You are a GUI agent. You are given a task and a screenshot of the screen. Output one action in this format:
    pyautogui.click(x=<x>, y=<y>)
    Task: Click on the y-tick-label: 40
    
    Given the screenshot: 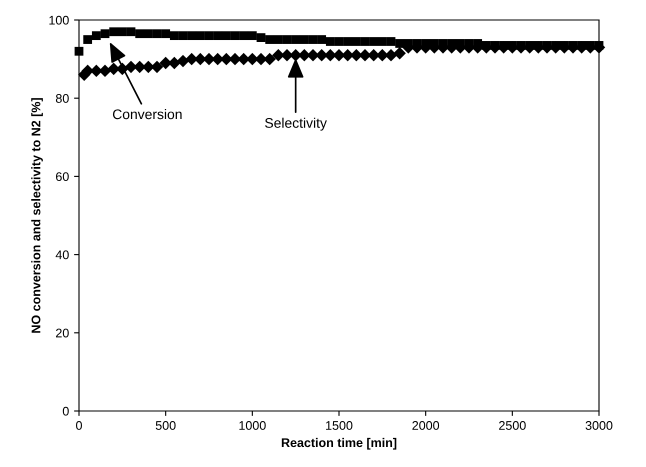 What is the action you would take?
    pyautogui.click(x=62, y=255)
    